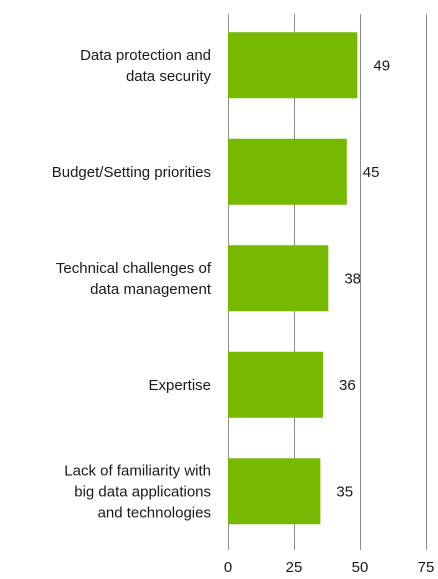 The width and height of the screenshot is (438, 579). What do you see at coordinates (134, 279) in the screenshot?
I see `category-label-3: Technical challenges of data management` at bounding box center [134, 279].